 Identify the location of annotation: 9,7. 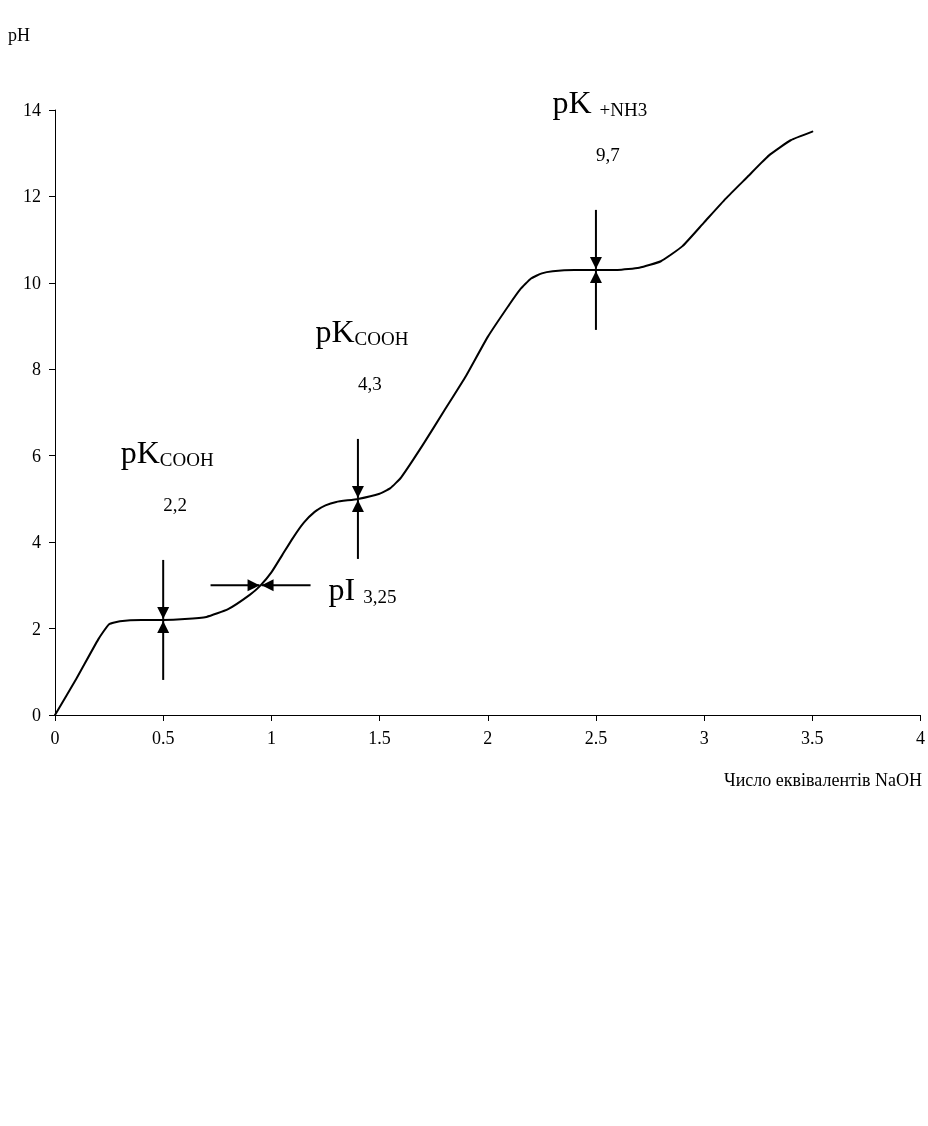
(607, 154).